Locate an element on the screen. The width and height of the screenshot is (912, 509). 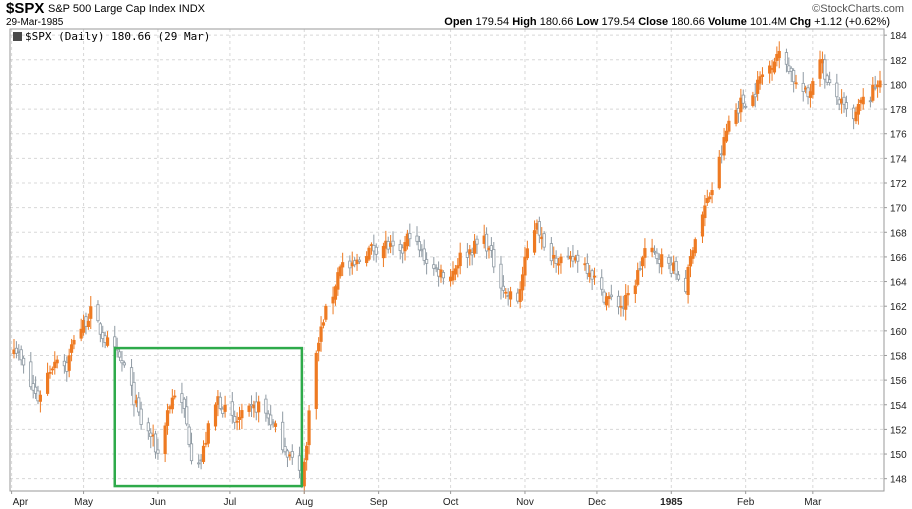
y-tick-label: 156 is located at coordinates (898, 381).